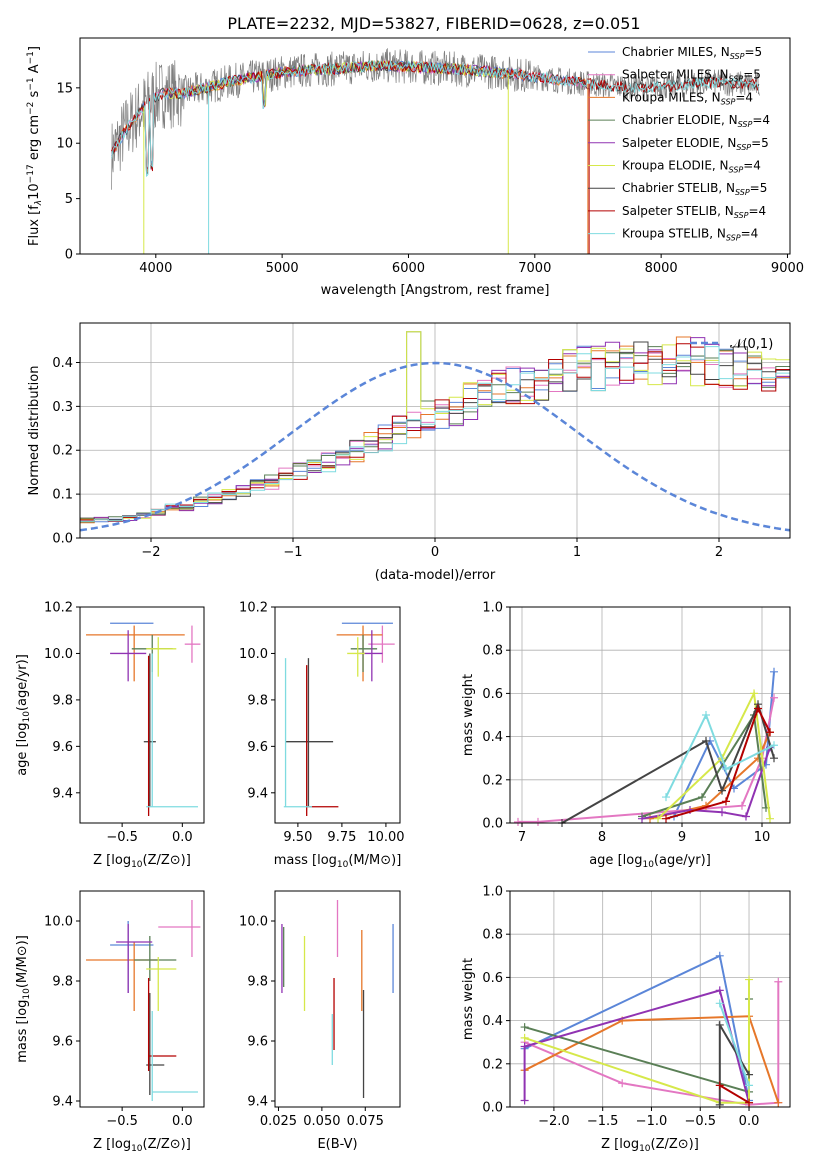 Image resolution: width=819 pixels, height=1170 pixels. Describe the element at coordinates (554, 1121) in the screenshot. I see `x-tick-label: −2.0` at that location.